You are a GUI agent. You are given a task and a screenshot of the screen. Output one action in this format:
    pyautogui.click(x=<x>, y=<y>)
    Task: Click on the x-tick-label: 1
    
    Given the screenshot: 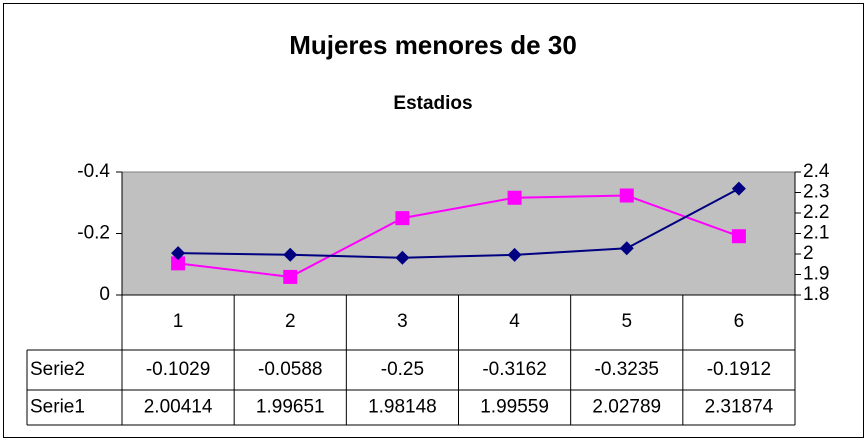 What is the action you would take?
    pyautogui.click(x=178, y=321)
    